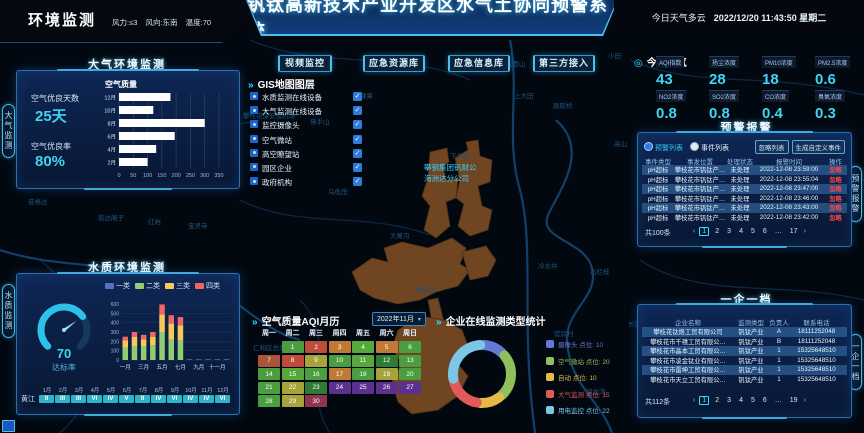 Image resolution: width=864 pixels, height=433 pixels. I want to click on gis-layer-item: 水质监测在线设备 ✓, so click(306, 97).